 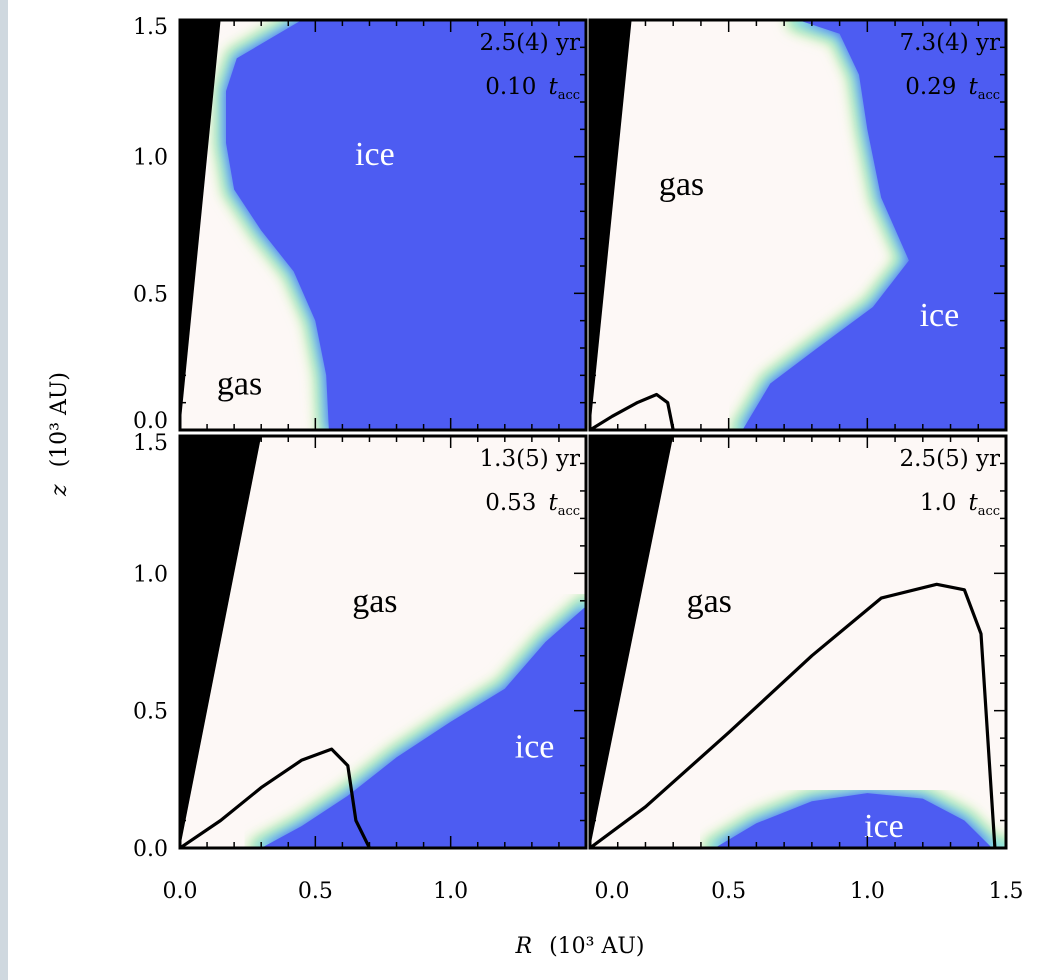 I want to click on ice-region-bottom-left, so click(x=417, y=720).